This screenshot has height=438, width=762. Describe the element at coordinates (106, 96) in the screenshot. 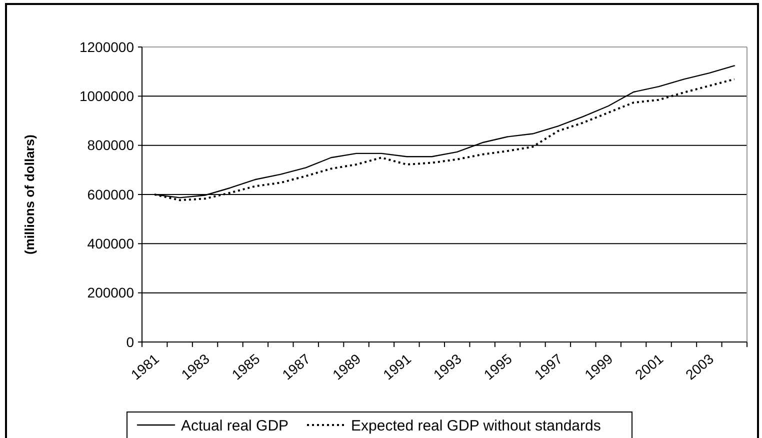

I see `y-tick-label: 1000000` at that location.